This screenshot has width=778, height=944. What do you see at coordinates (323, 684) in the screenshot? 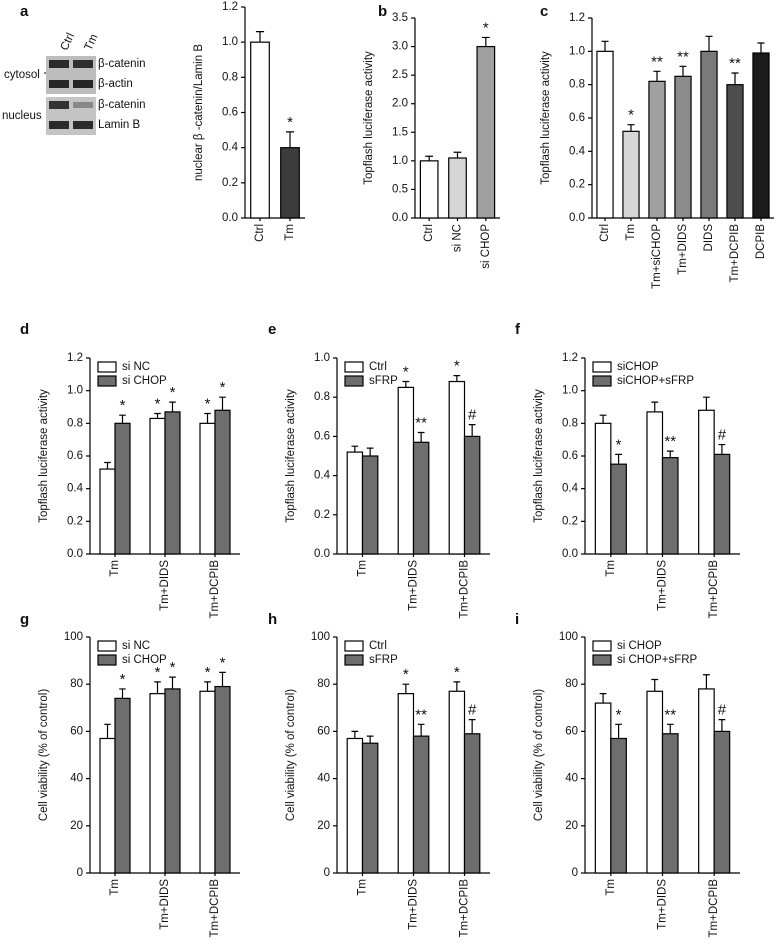
I see `y-tick-label: 80` at bounding box center [323, 684].